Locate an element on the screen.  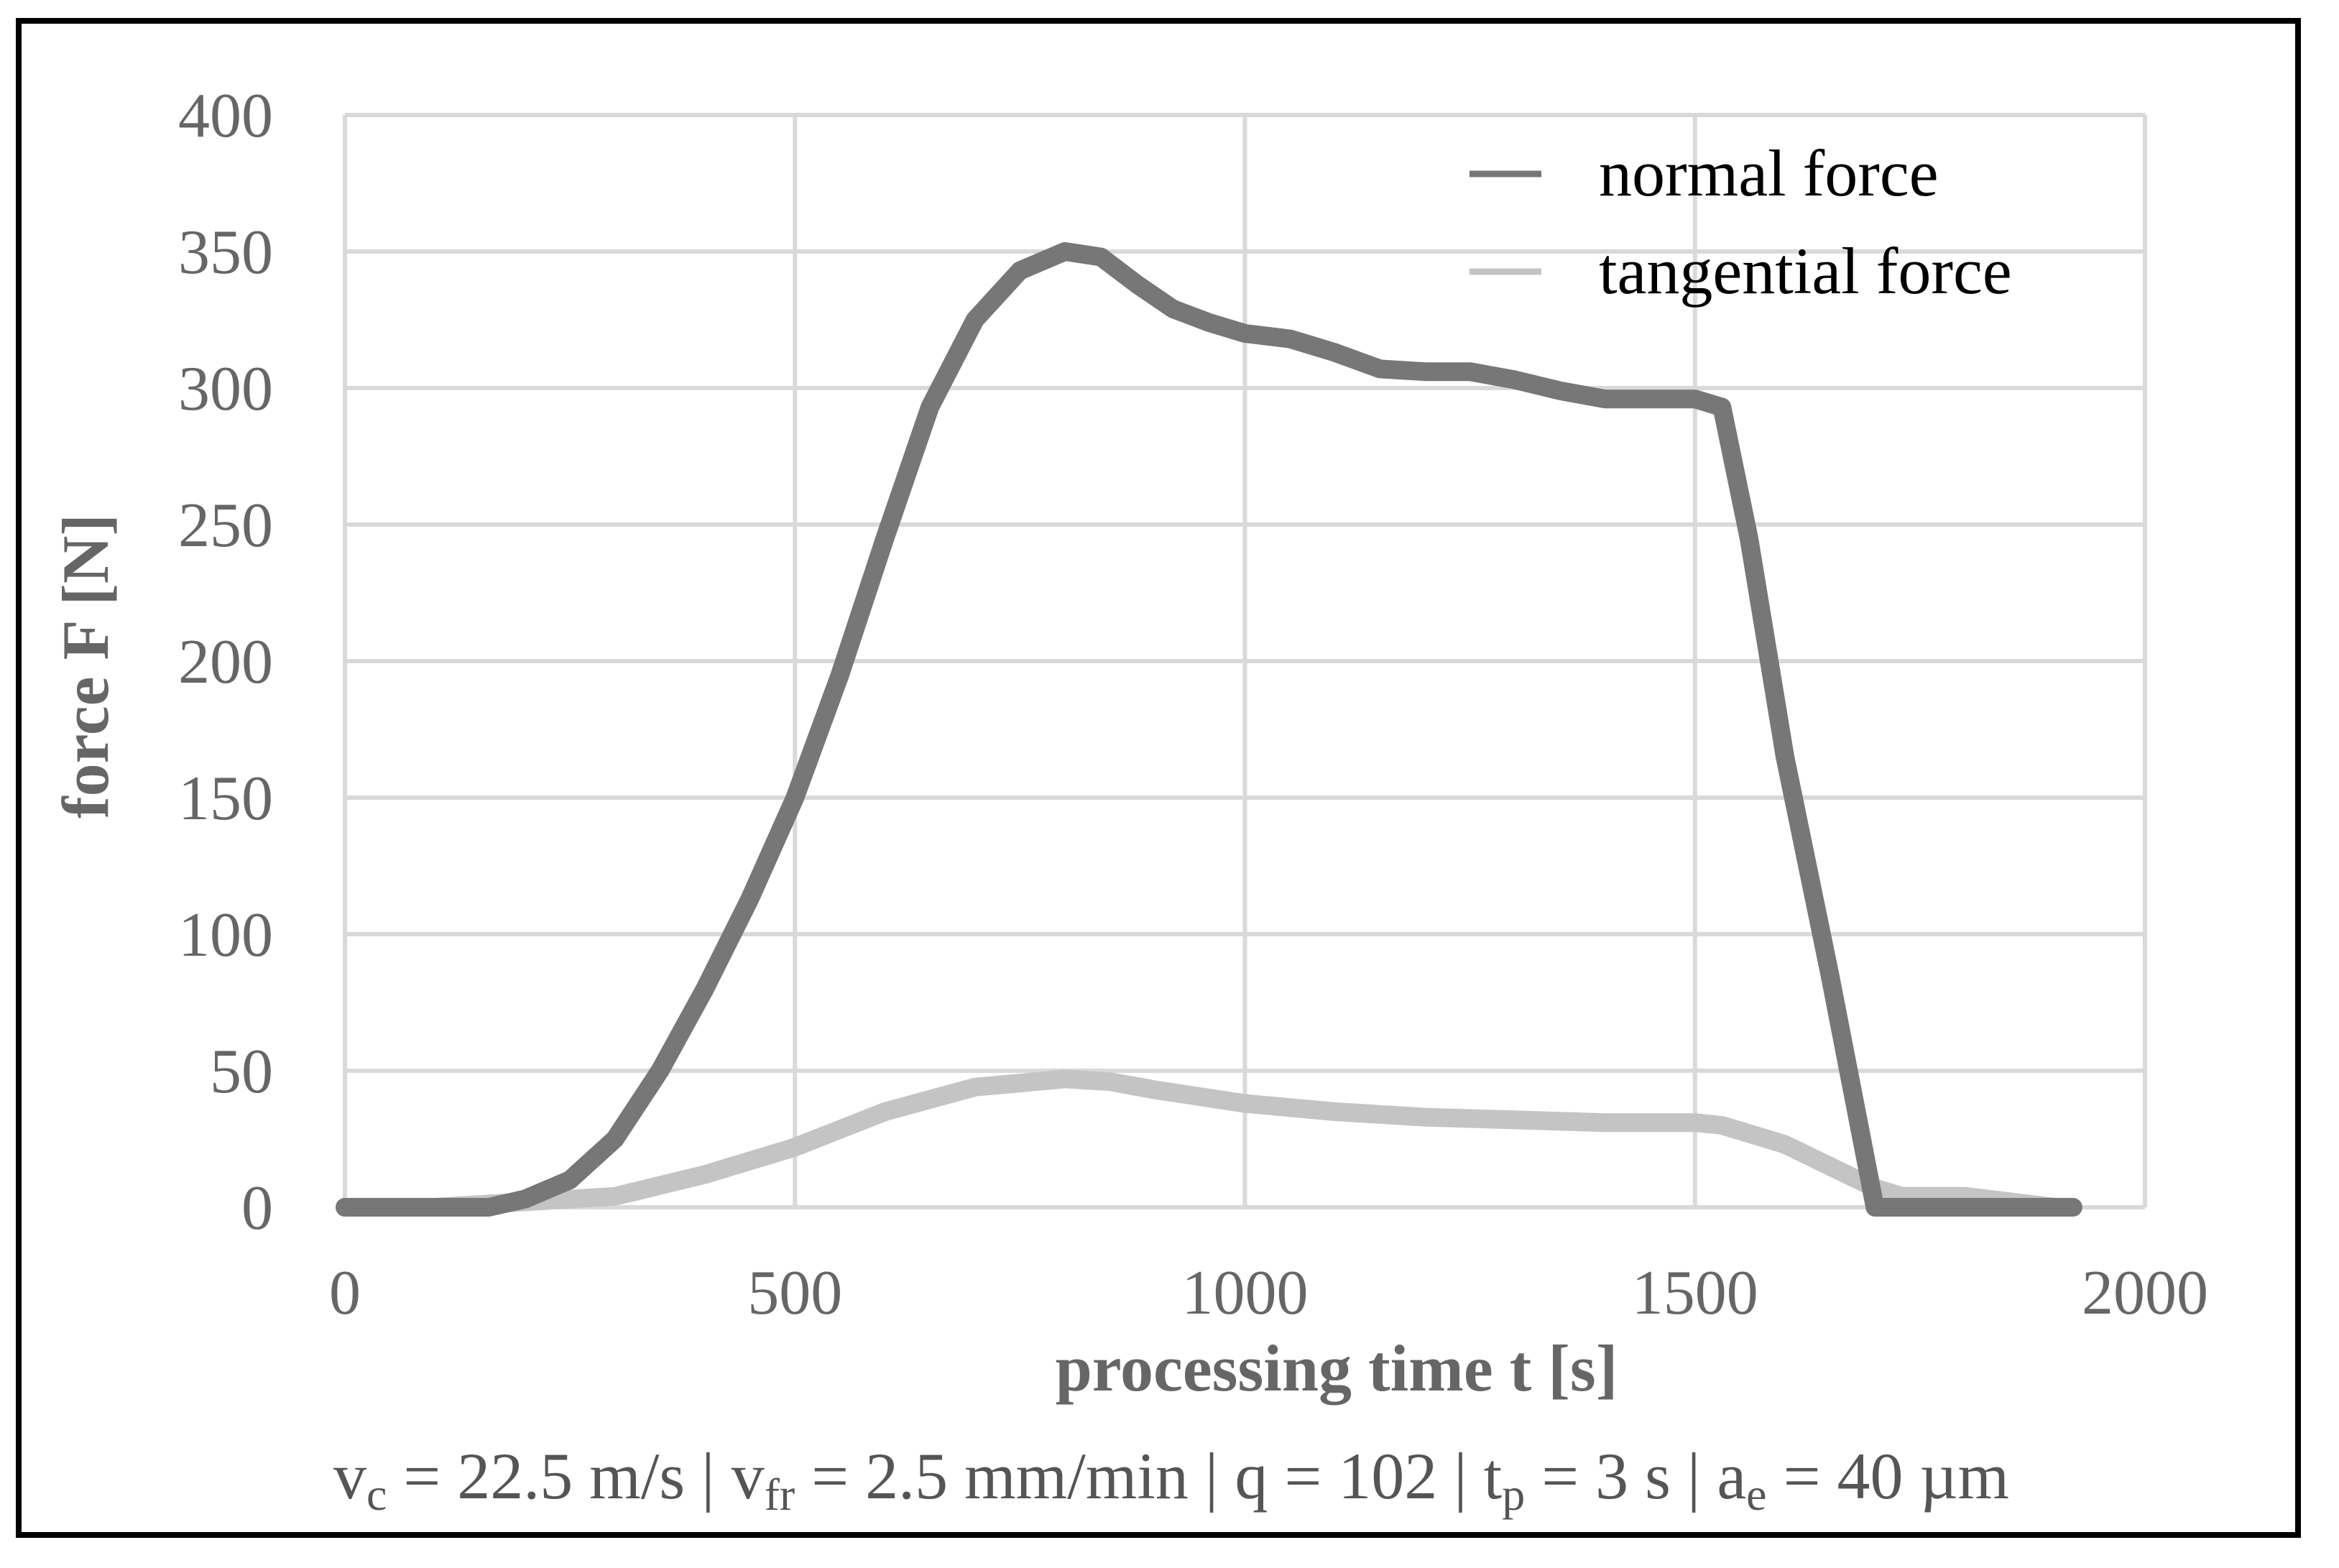
ae-symbol: a is located at coordinates (1732, 1476).